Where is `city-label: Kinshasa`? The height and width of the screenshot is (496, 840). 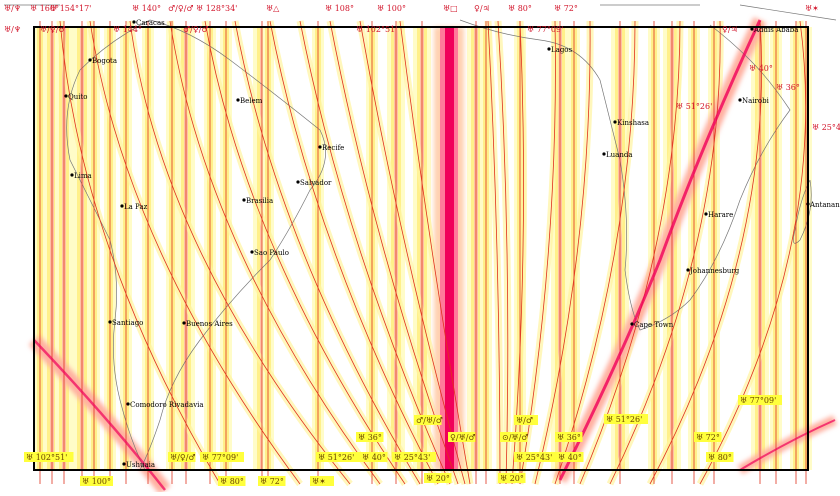 city-label: Kinshasa is located at coordinates (633, 123).